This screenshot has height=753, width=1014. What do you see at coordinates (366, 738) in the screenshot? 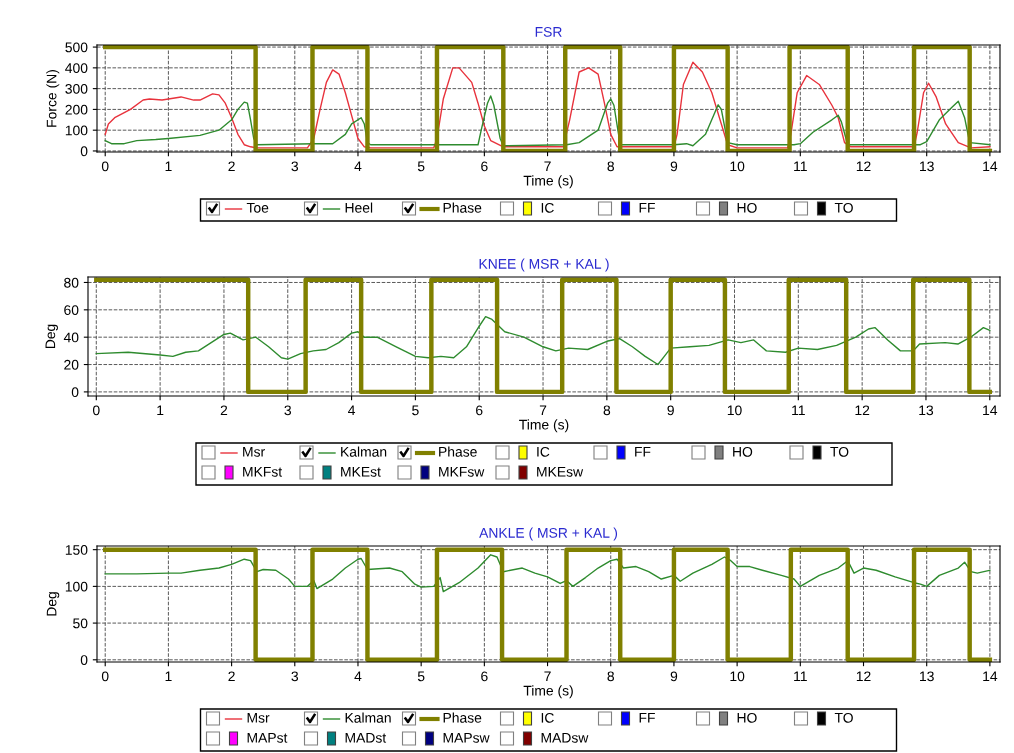
I see `legend-label: MADst` at bounding box center [366, 738].